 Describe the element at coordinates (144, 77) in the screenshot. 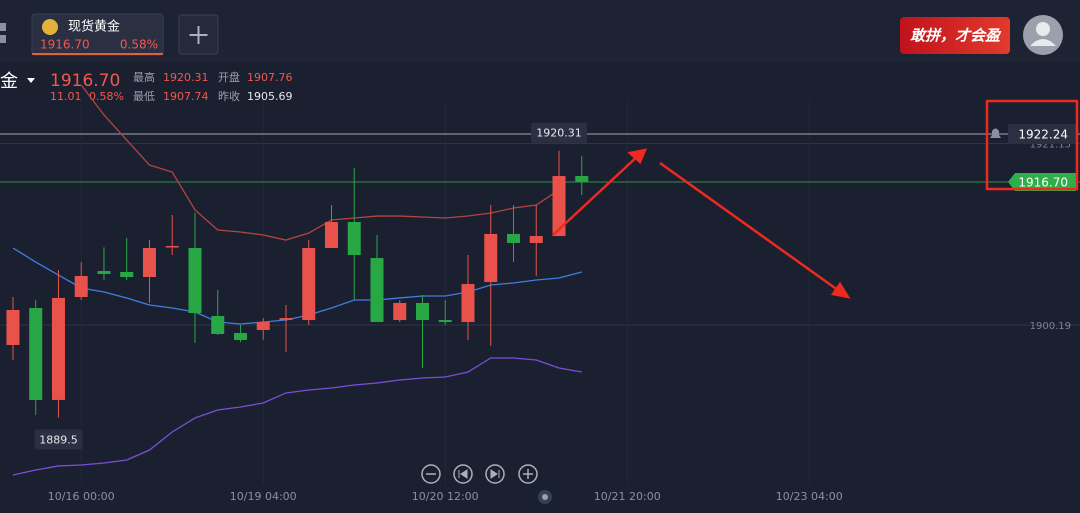

I see `label: 最高` at that location.